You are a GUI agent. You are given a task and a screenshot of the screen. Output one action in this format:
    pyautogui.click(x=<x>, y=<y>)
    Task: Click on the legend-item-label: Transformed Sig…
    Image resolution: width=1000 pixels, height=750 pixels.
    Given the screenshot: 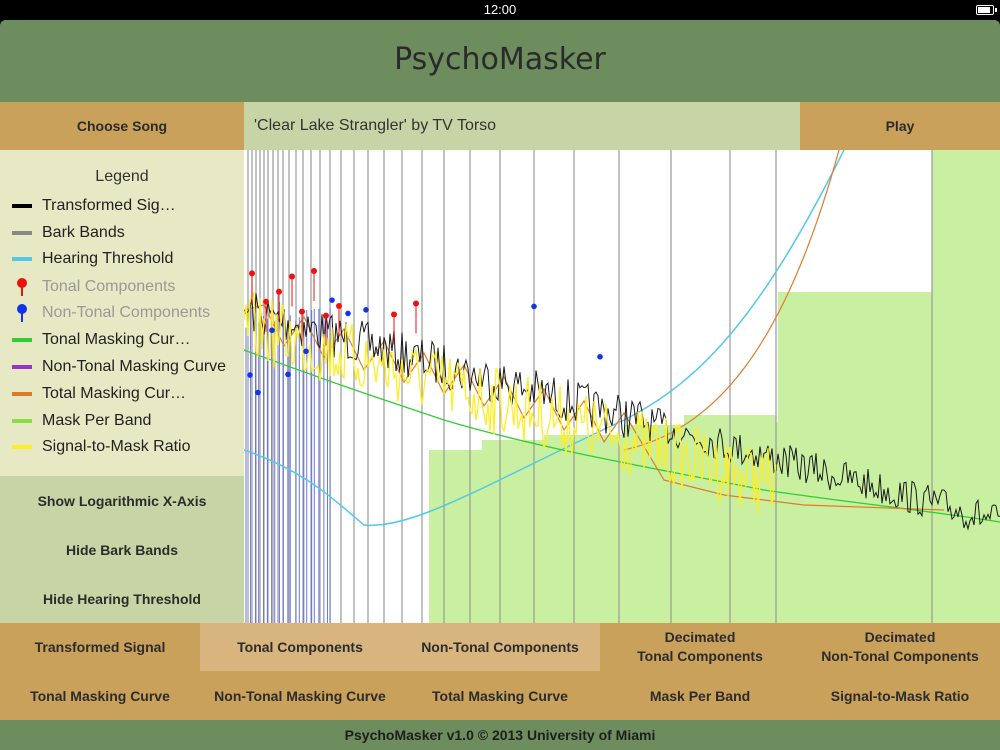 What is the action you would take?
    pyautogui.click(x=109, y=205)
    